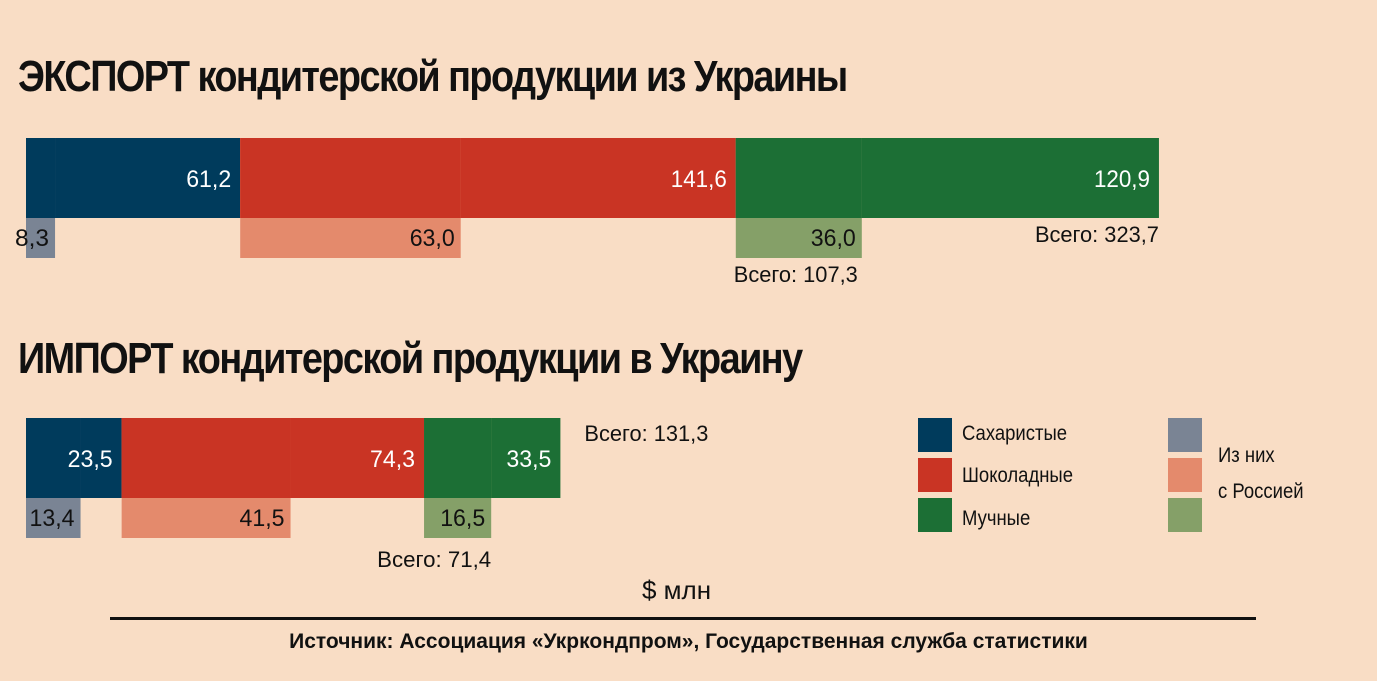 The image size is (1377, 681). Describe the element at coordinates (1246, 455) in the screenshot. I see `legend-label-russia-line1: Из них` at that location.